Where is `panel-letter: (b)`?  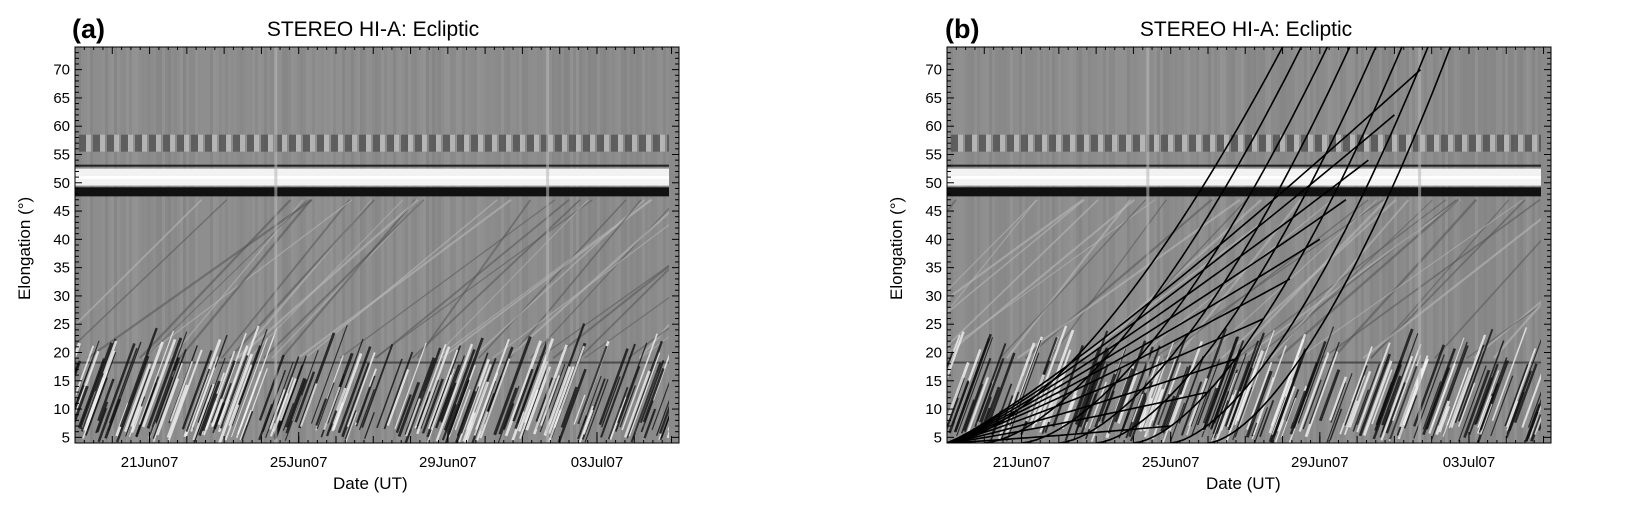
panel-letter: (b) is located at coordinates (962, 29).